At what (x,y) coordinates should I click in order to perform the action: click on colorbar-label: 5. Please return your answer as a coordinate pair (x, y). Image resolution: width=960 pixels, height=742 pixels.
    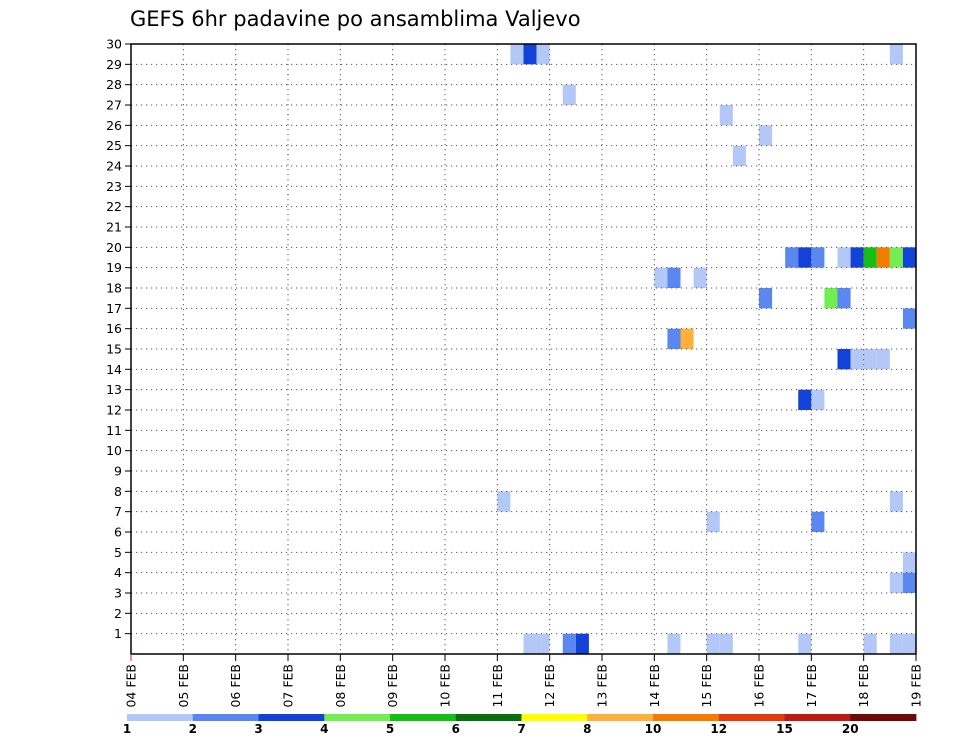
    Looking at the image, I should click on (390, 729).